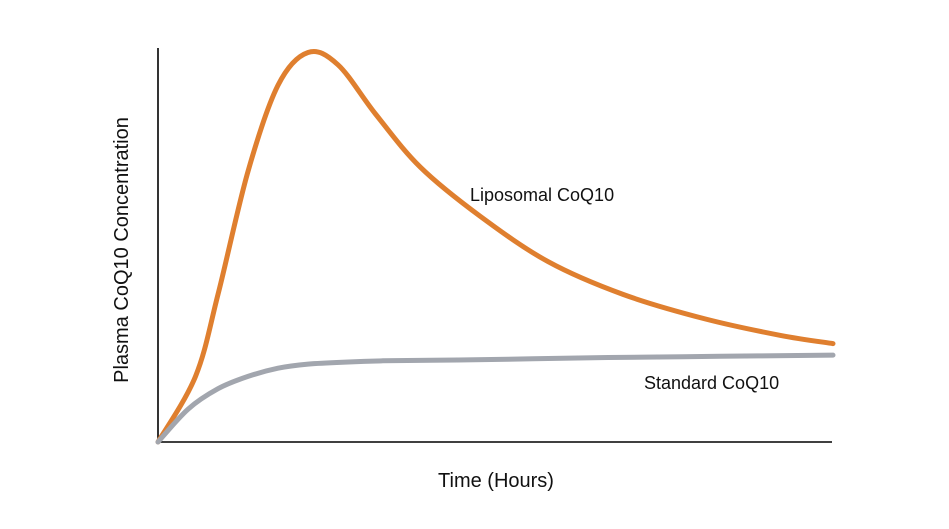  What do you see at coordinates (496, 481) in the screenshot?
I see `x-axis-label: Time (Hours)` at bounding box center [496, 481].